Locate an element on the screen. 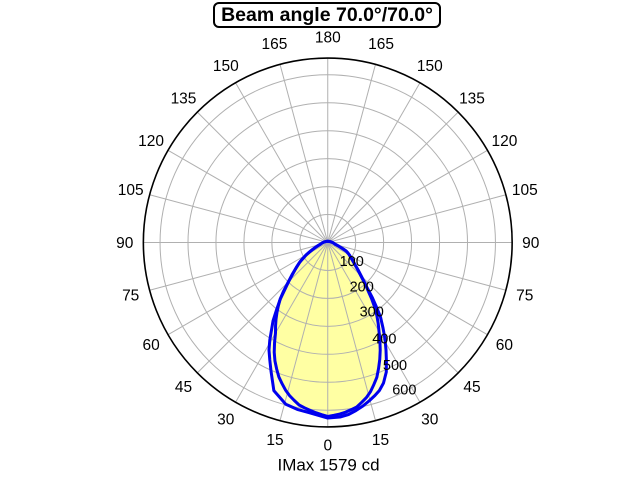  svg-text: 100 is located at coordinates (352, 262).